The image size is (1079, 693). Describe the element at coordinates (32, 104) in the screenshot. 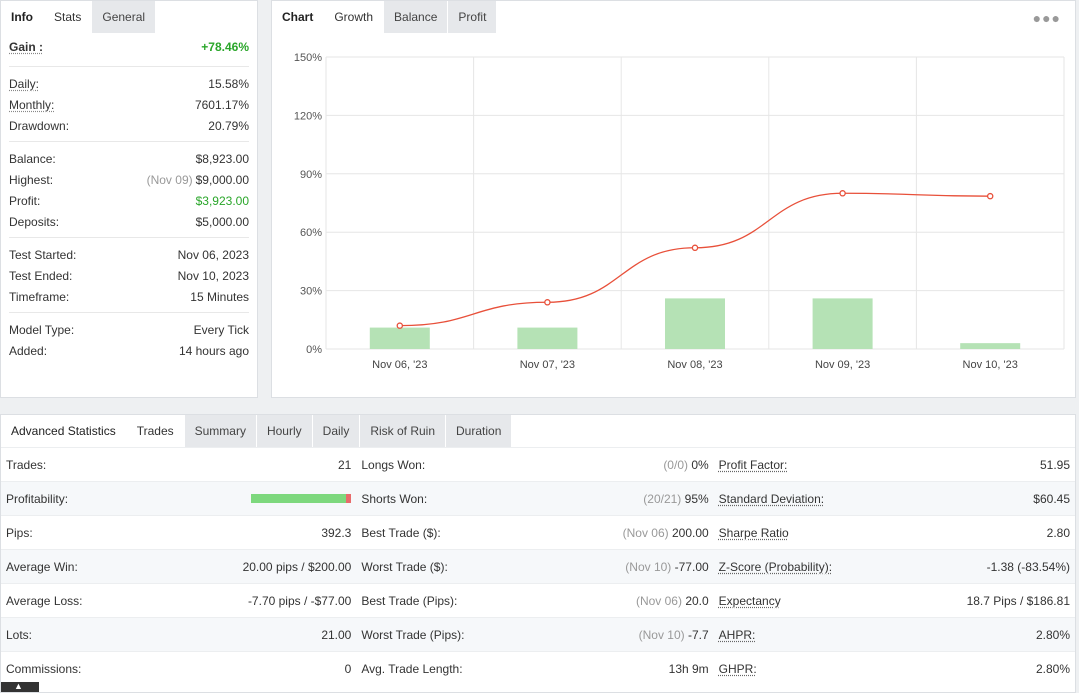

I see `stat-label: Monthly:` at that location.